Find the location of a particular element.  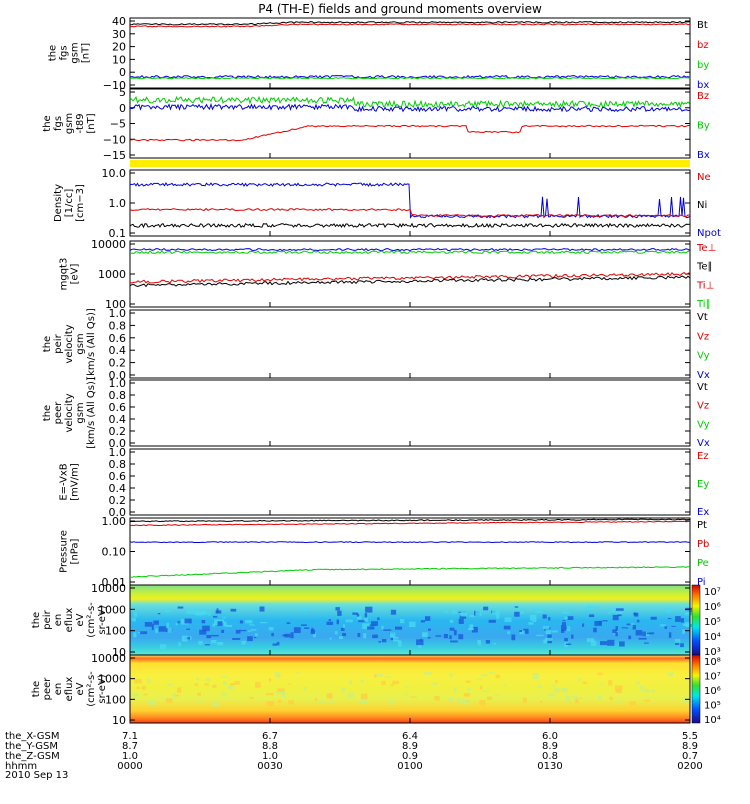

legend-entry: Ex is located at coordinates (703, 512).